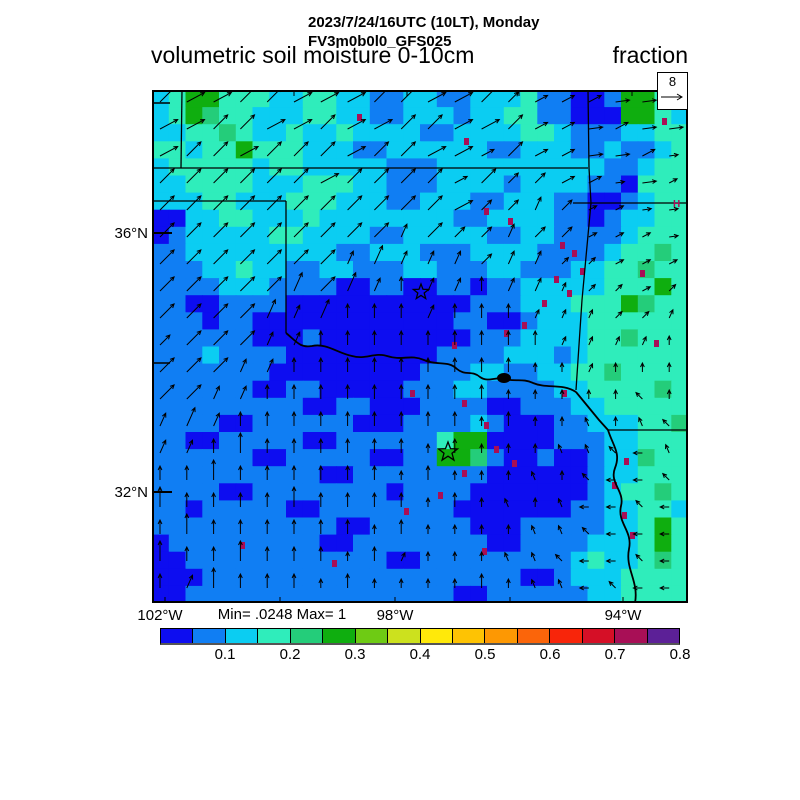 The width and height of the screenshot is (800, 800). Describe the element at coordinates (355, 654) in the screenshot. I see `colorbar-tick-label: 0.3` at that location.